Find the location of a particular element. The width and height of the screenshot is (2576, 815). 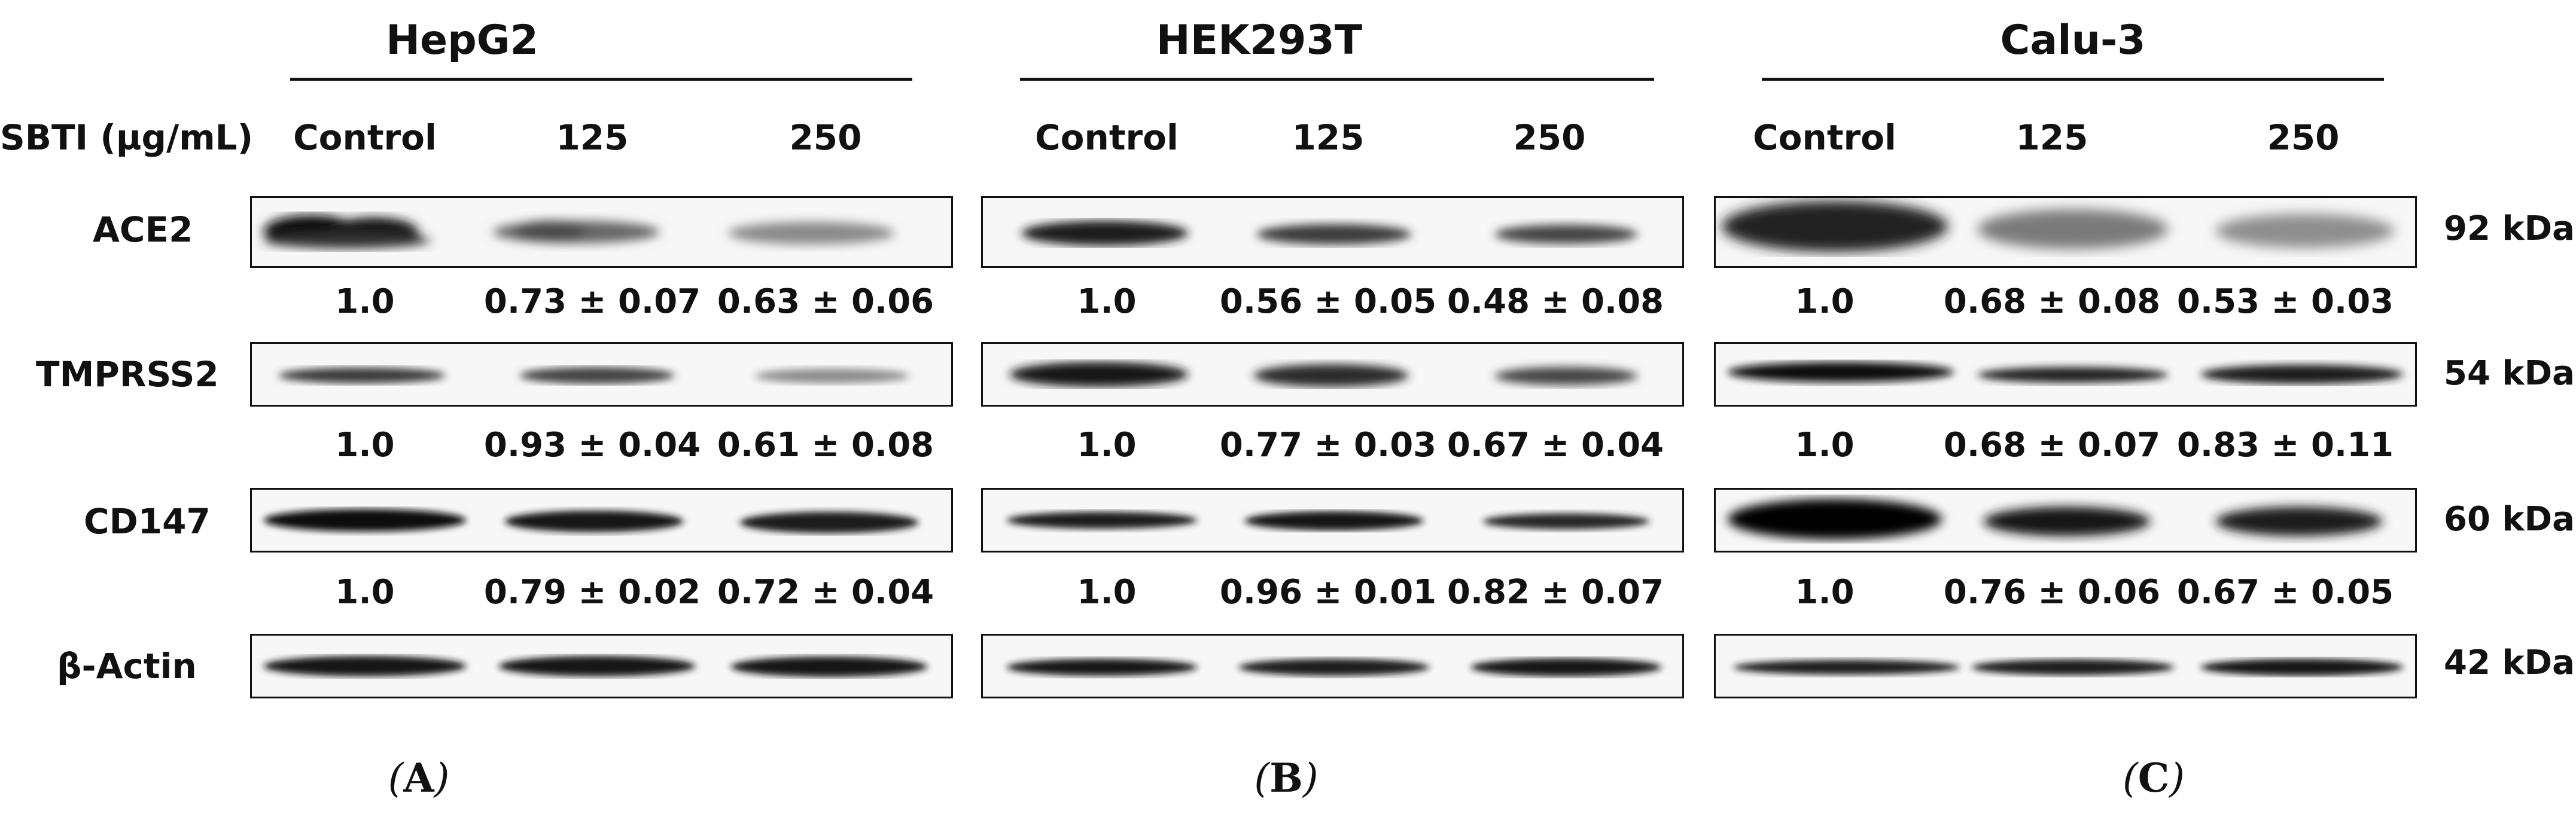

panel-b-ace2-blot is located at coordinates (1332, 232).